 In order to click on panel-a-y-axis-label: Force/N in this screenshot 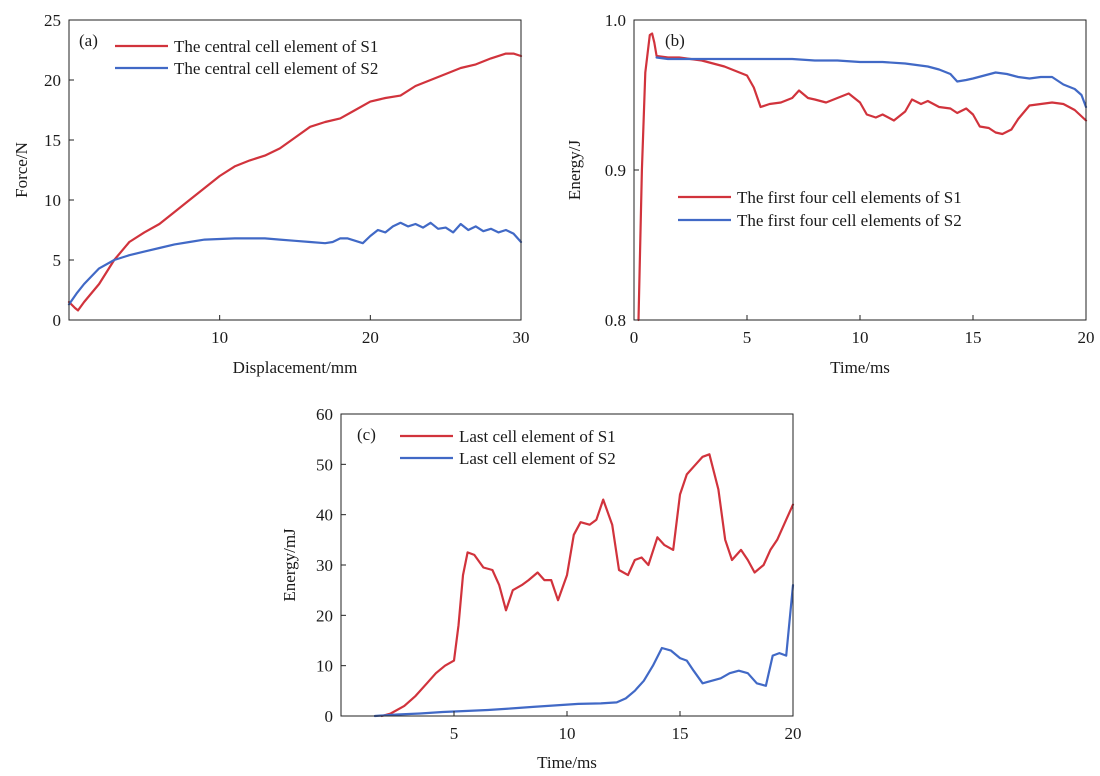, I will do `click(21, 170)`.